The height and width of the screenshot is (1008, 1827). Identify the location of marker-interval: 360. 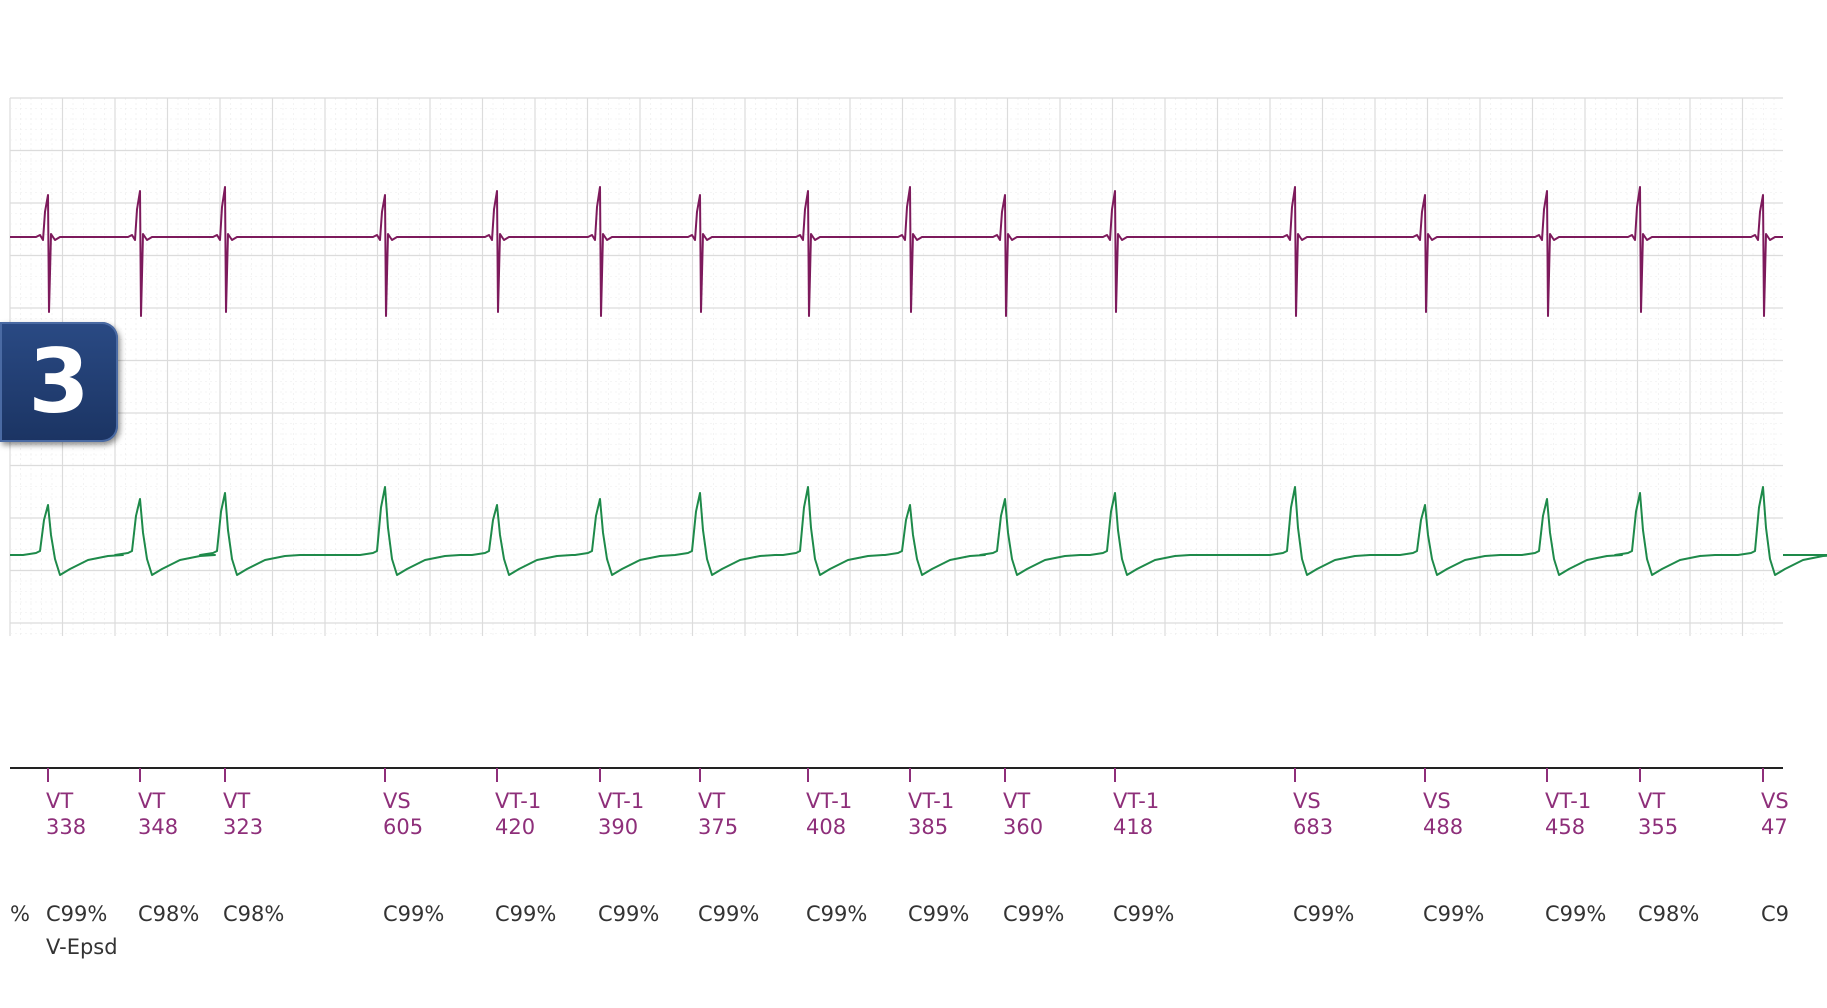
(1023, 827).